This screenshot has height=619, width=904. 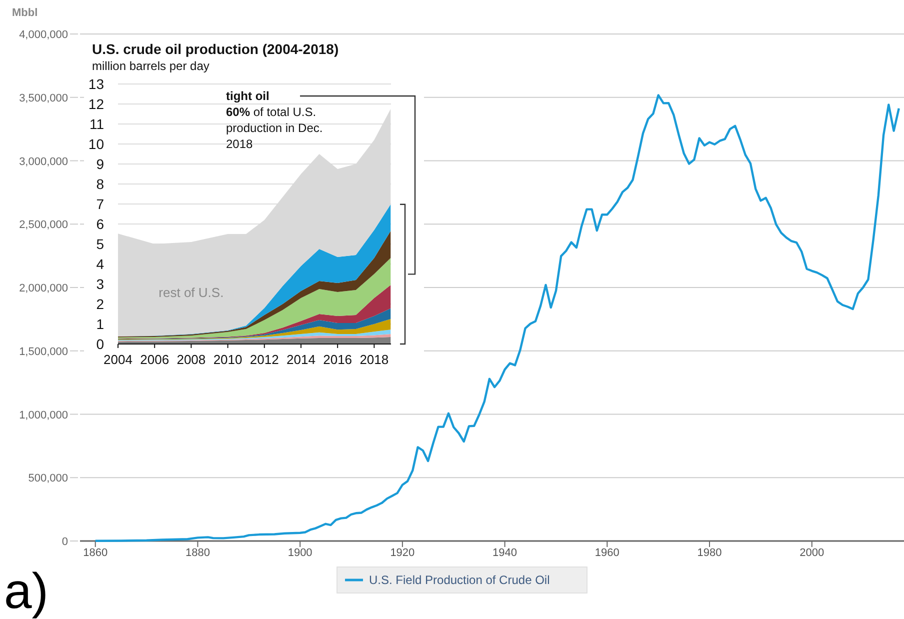 What do you see at coordinates (118, 359) in the screenshot?
I see `x-tick-label: 2004` at bounding box center [118, 359].